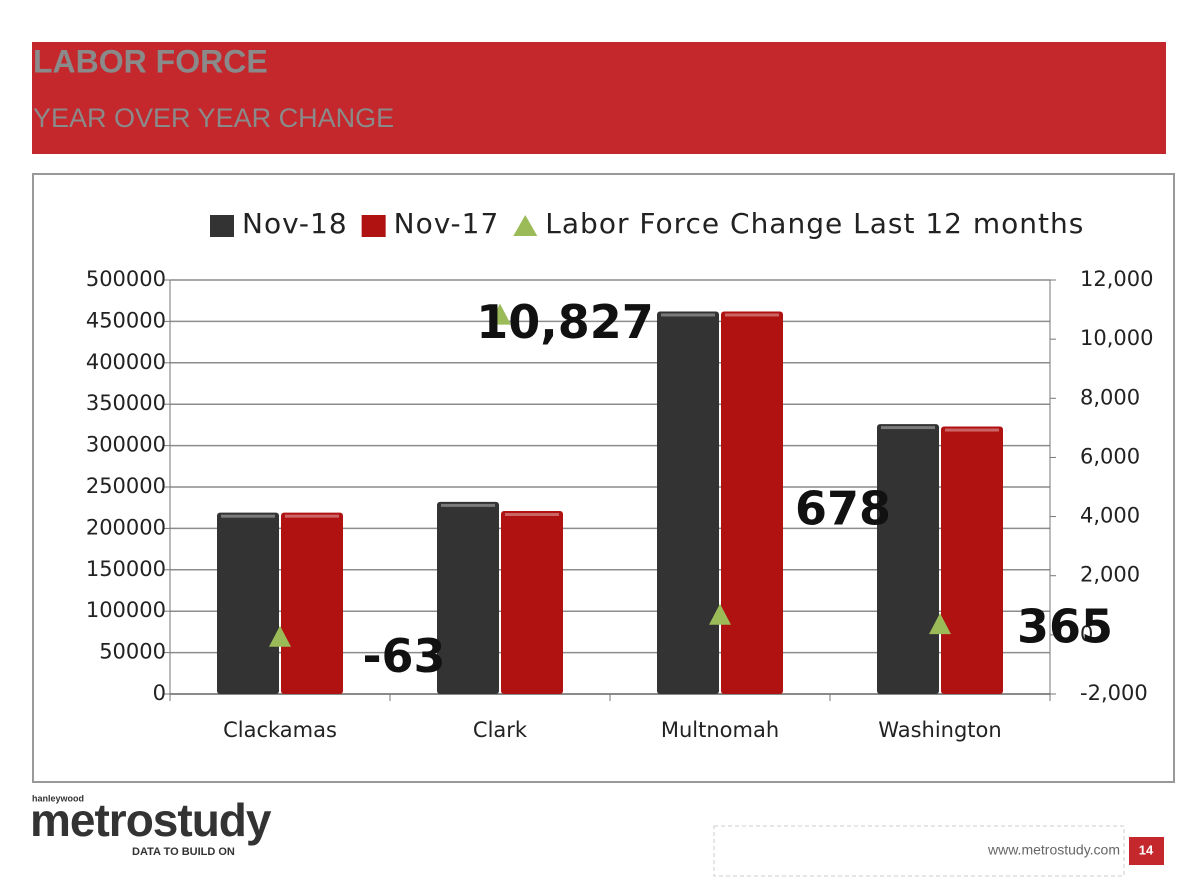 This screenshot has height=884, width=1200. Describe the element at coordinates (1086, 634) in the screenshot. I see `y2-tick-label: 0` at that location.